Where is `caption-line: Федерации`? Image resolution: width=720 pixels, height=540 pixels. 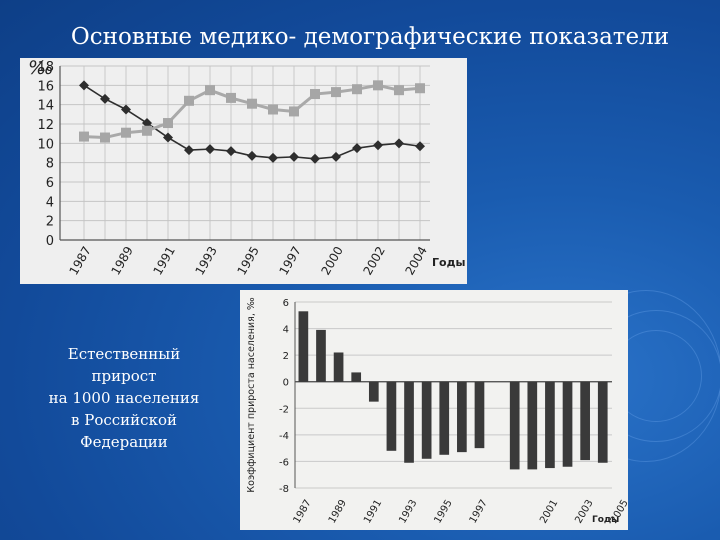
caption-line: Федерации is located at coordinates (124, 442).